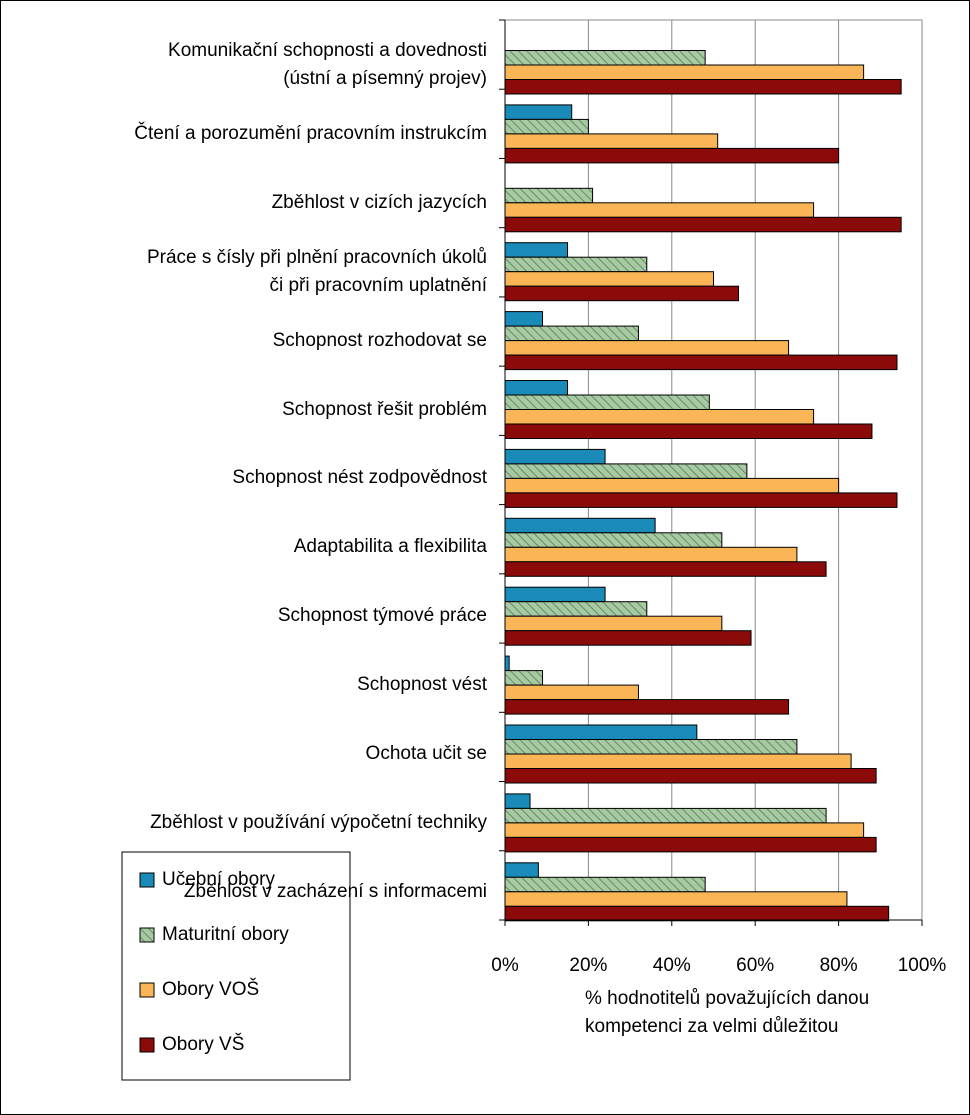 This screenshot has width=970, height=1115. Describe the element at coordinates (335, 891) in the screenshot. I see `y-tick-label: Zběhlost v zacházení s informacemi` at that location.